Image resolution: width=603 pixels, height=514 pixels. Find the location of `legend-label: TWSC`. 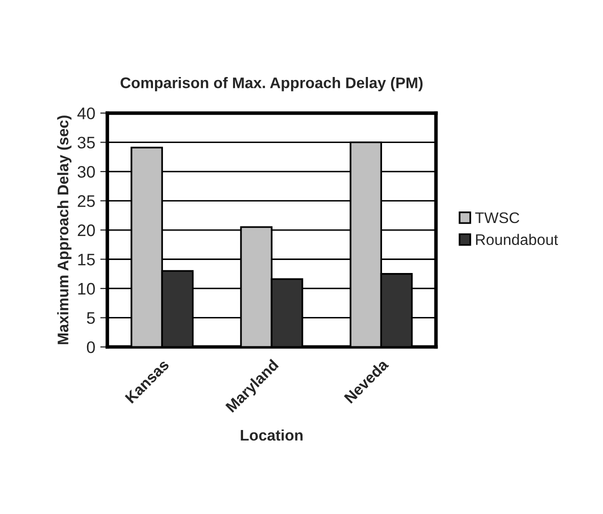

legend-label: TWSC is located at coordinates (497, 218).